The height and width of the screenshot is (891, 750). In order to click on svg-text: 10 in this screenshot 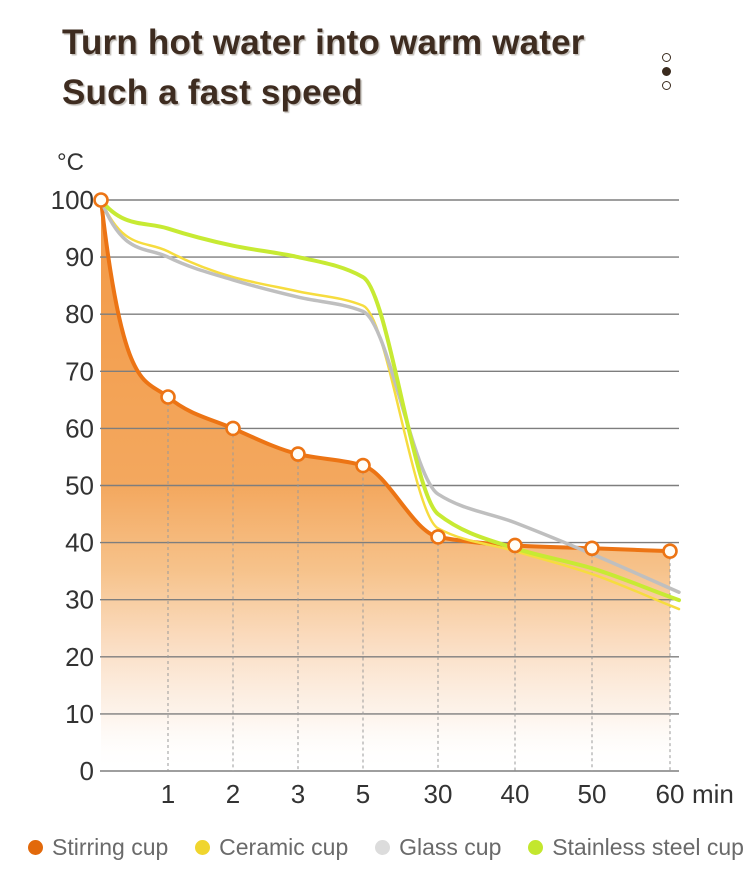, I will do `click(79, 714)`.